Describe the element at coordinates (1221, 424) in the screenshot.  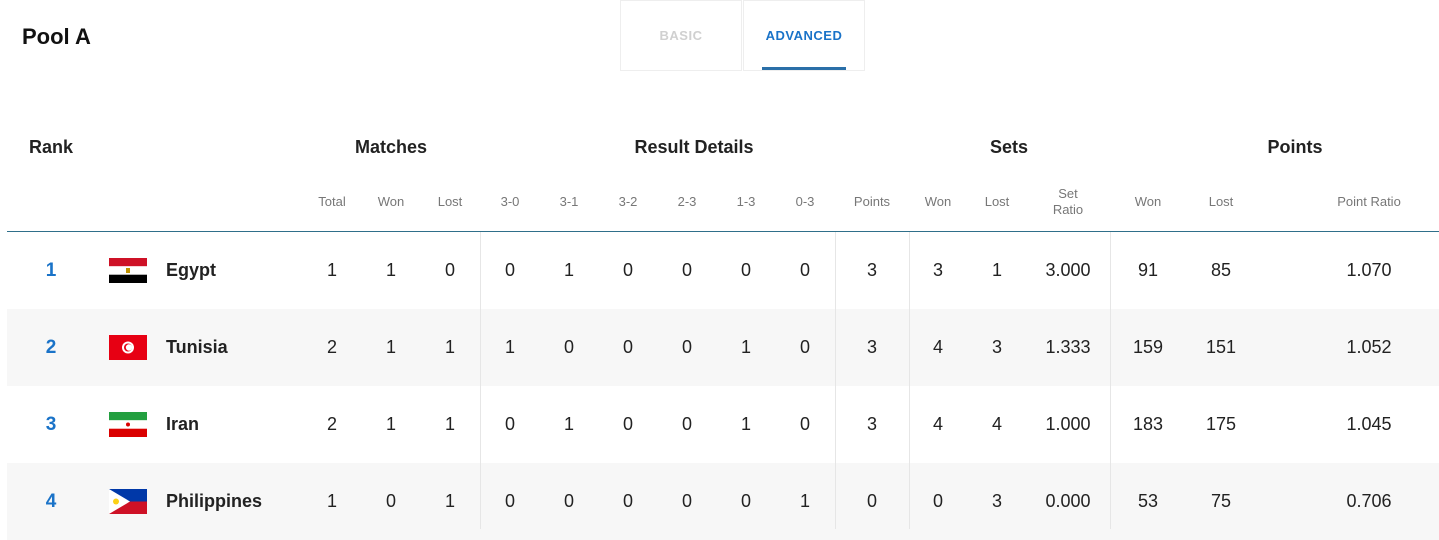
I see `cell-lost: 175` at that location.